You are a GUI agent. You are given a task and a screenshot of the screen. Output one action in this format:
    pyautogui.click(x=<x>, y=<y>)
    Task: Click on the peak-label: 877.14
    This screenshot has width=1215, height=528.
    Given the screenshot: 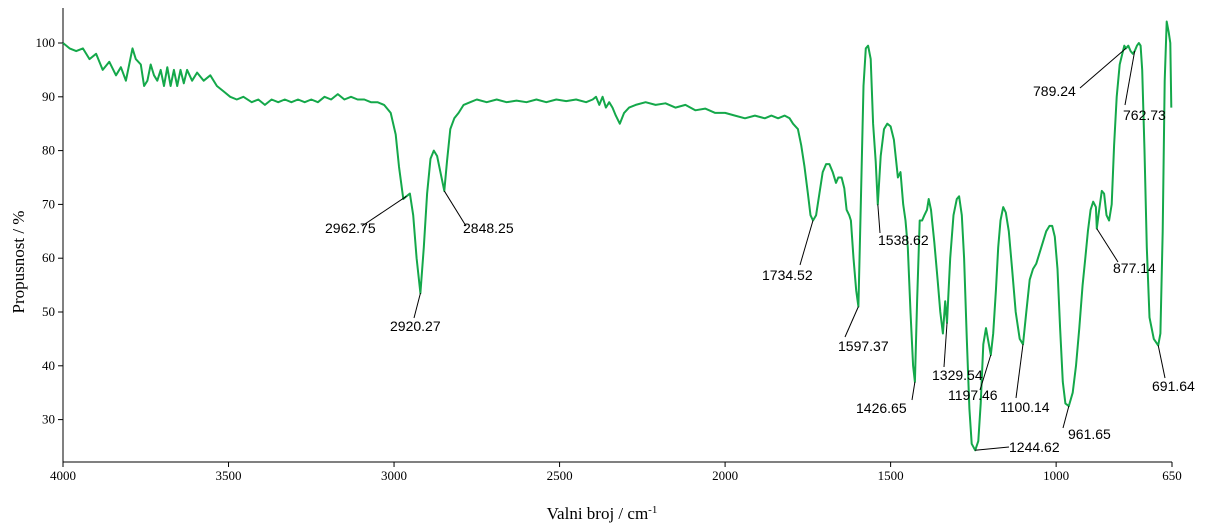 What is the action you would take?
    pyautogui.click(x=1134, y=268)
    